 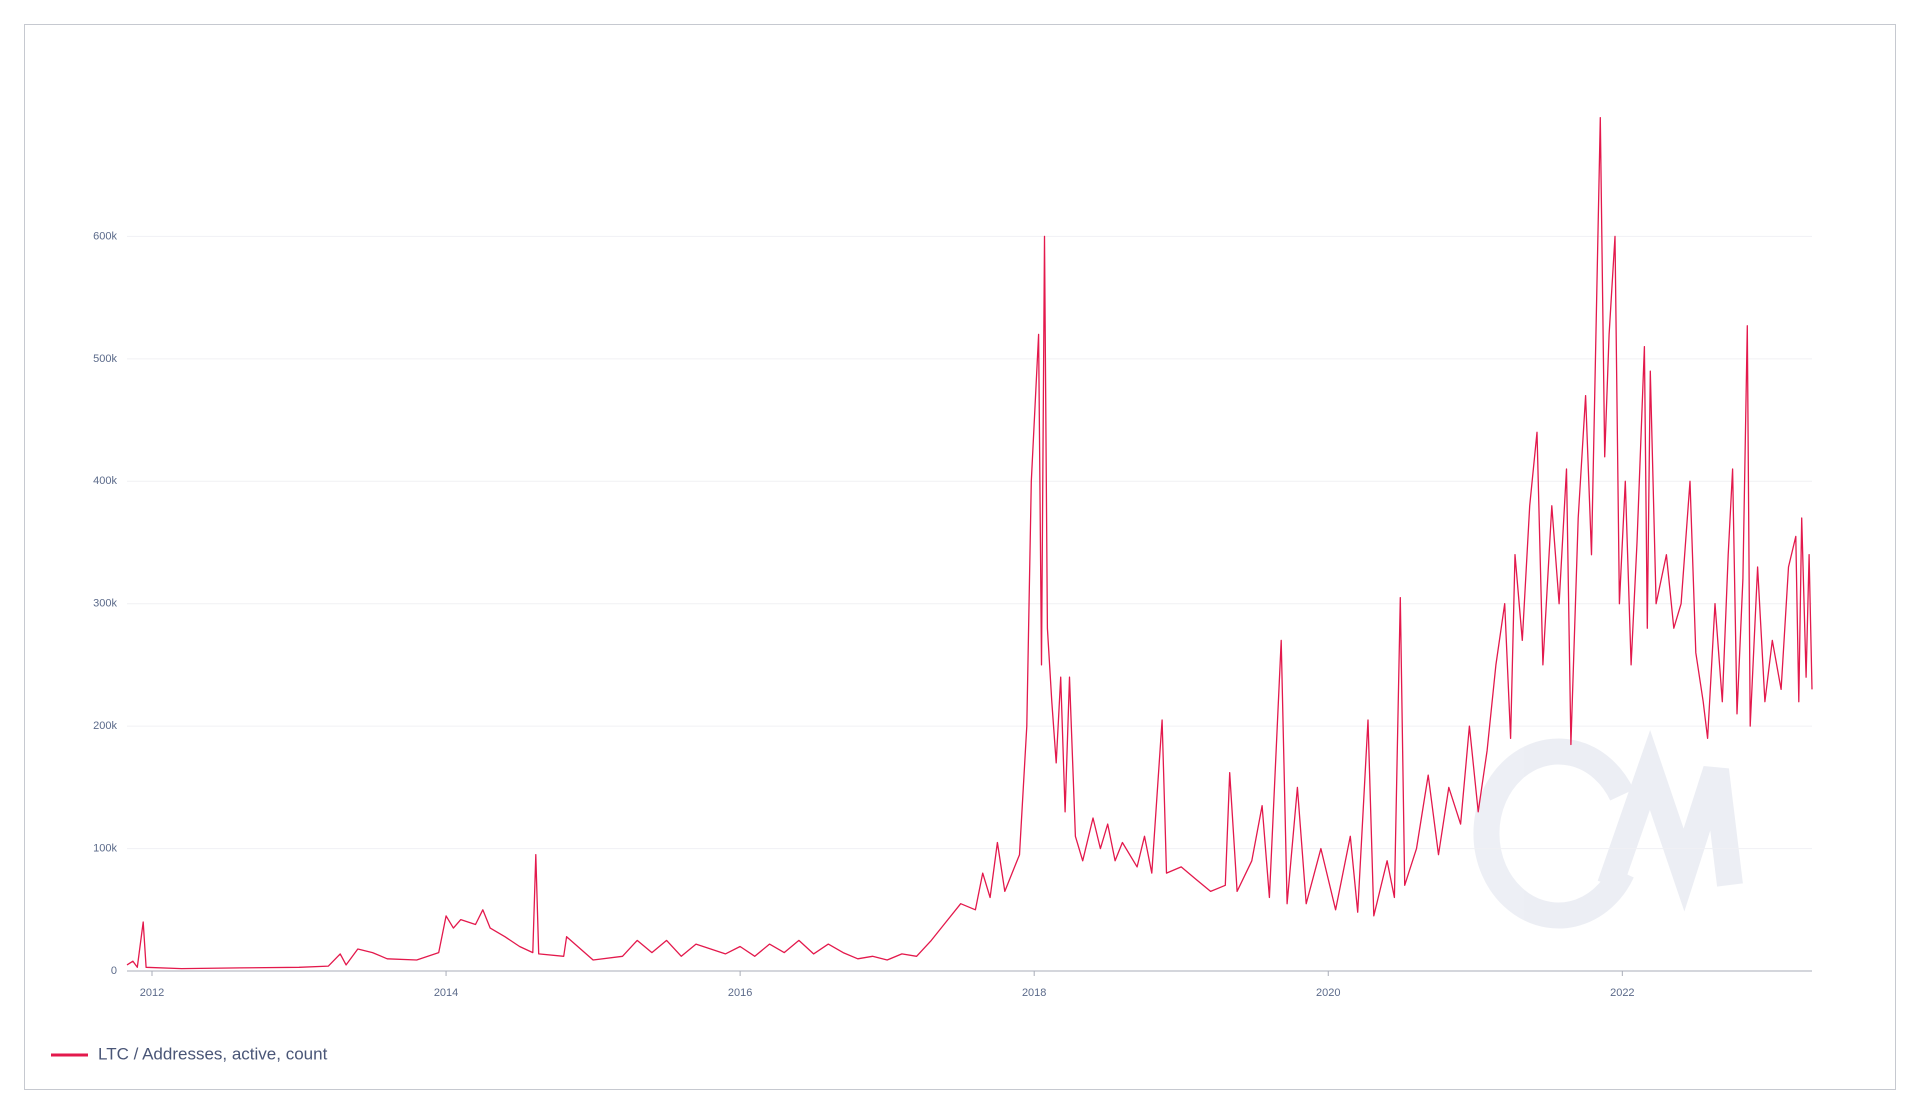 I want to click on watermark-c, so click(x=1553, y=833).